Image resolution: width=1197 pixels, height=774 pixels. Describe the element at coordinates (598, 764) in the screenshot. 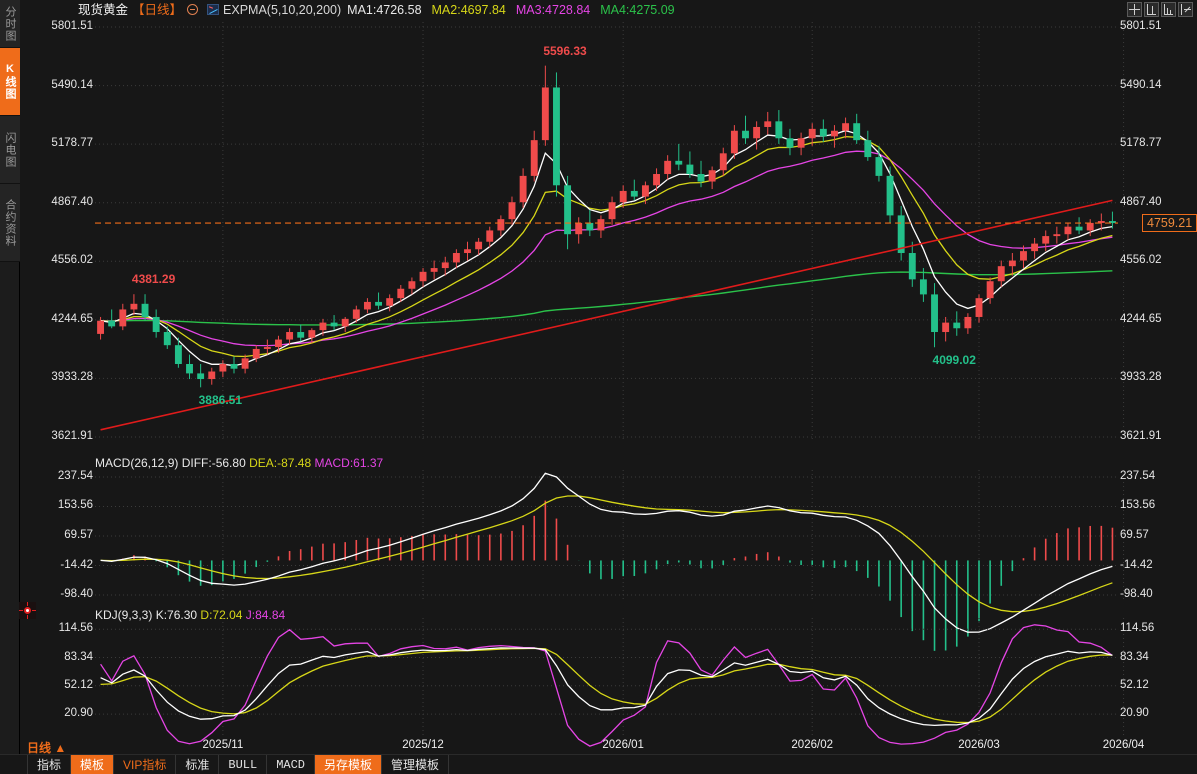

I see `bottom-toolbar: 指标 模板 VIP指标 标准 BULL MACD 另存模板 管理模板` at that location.